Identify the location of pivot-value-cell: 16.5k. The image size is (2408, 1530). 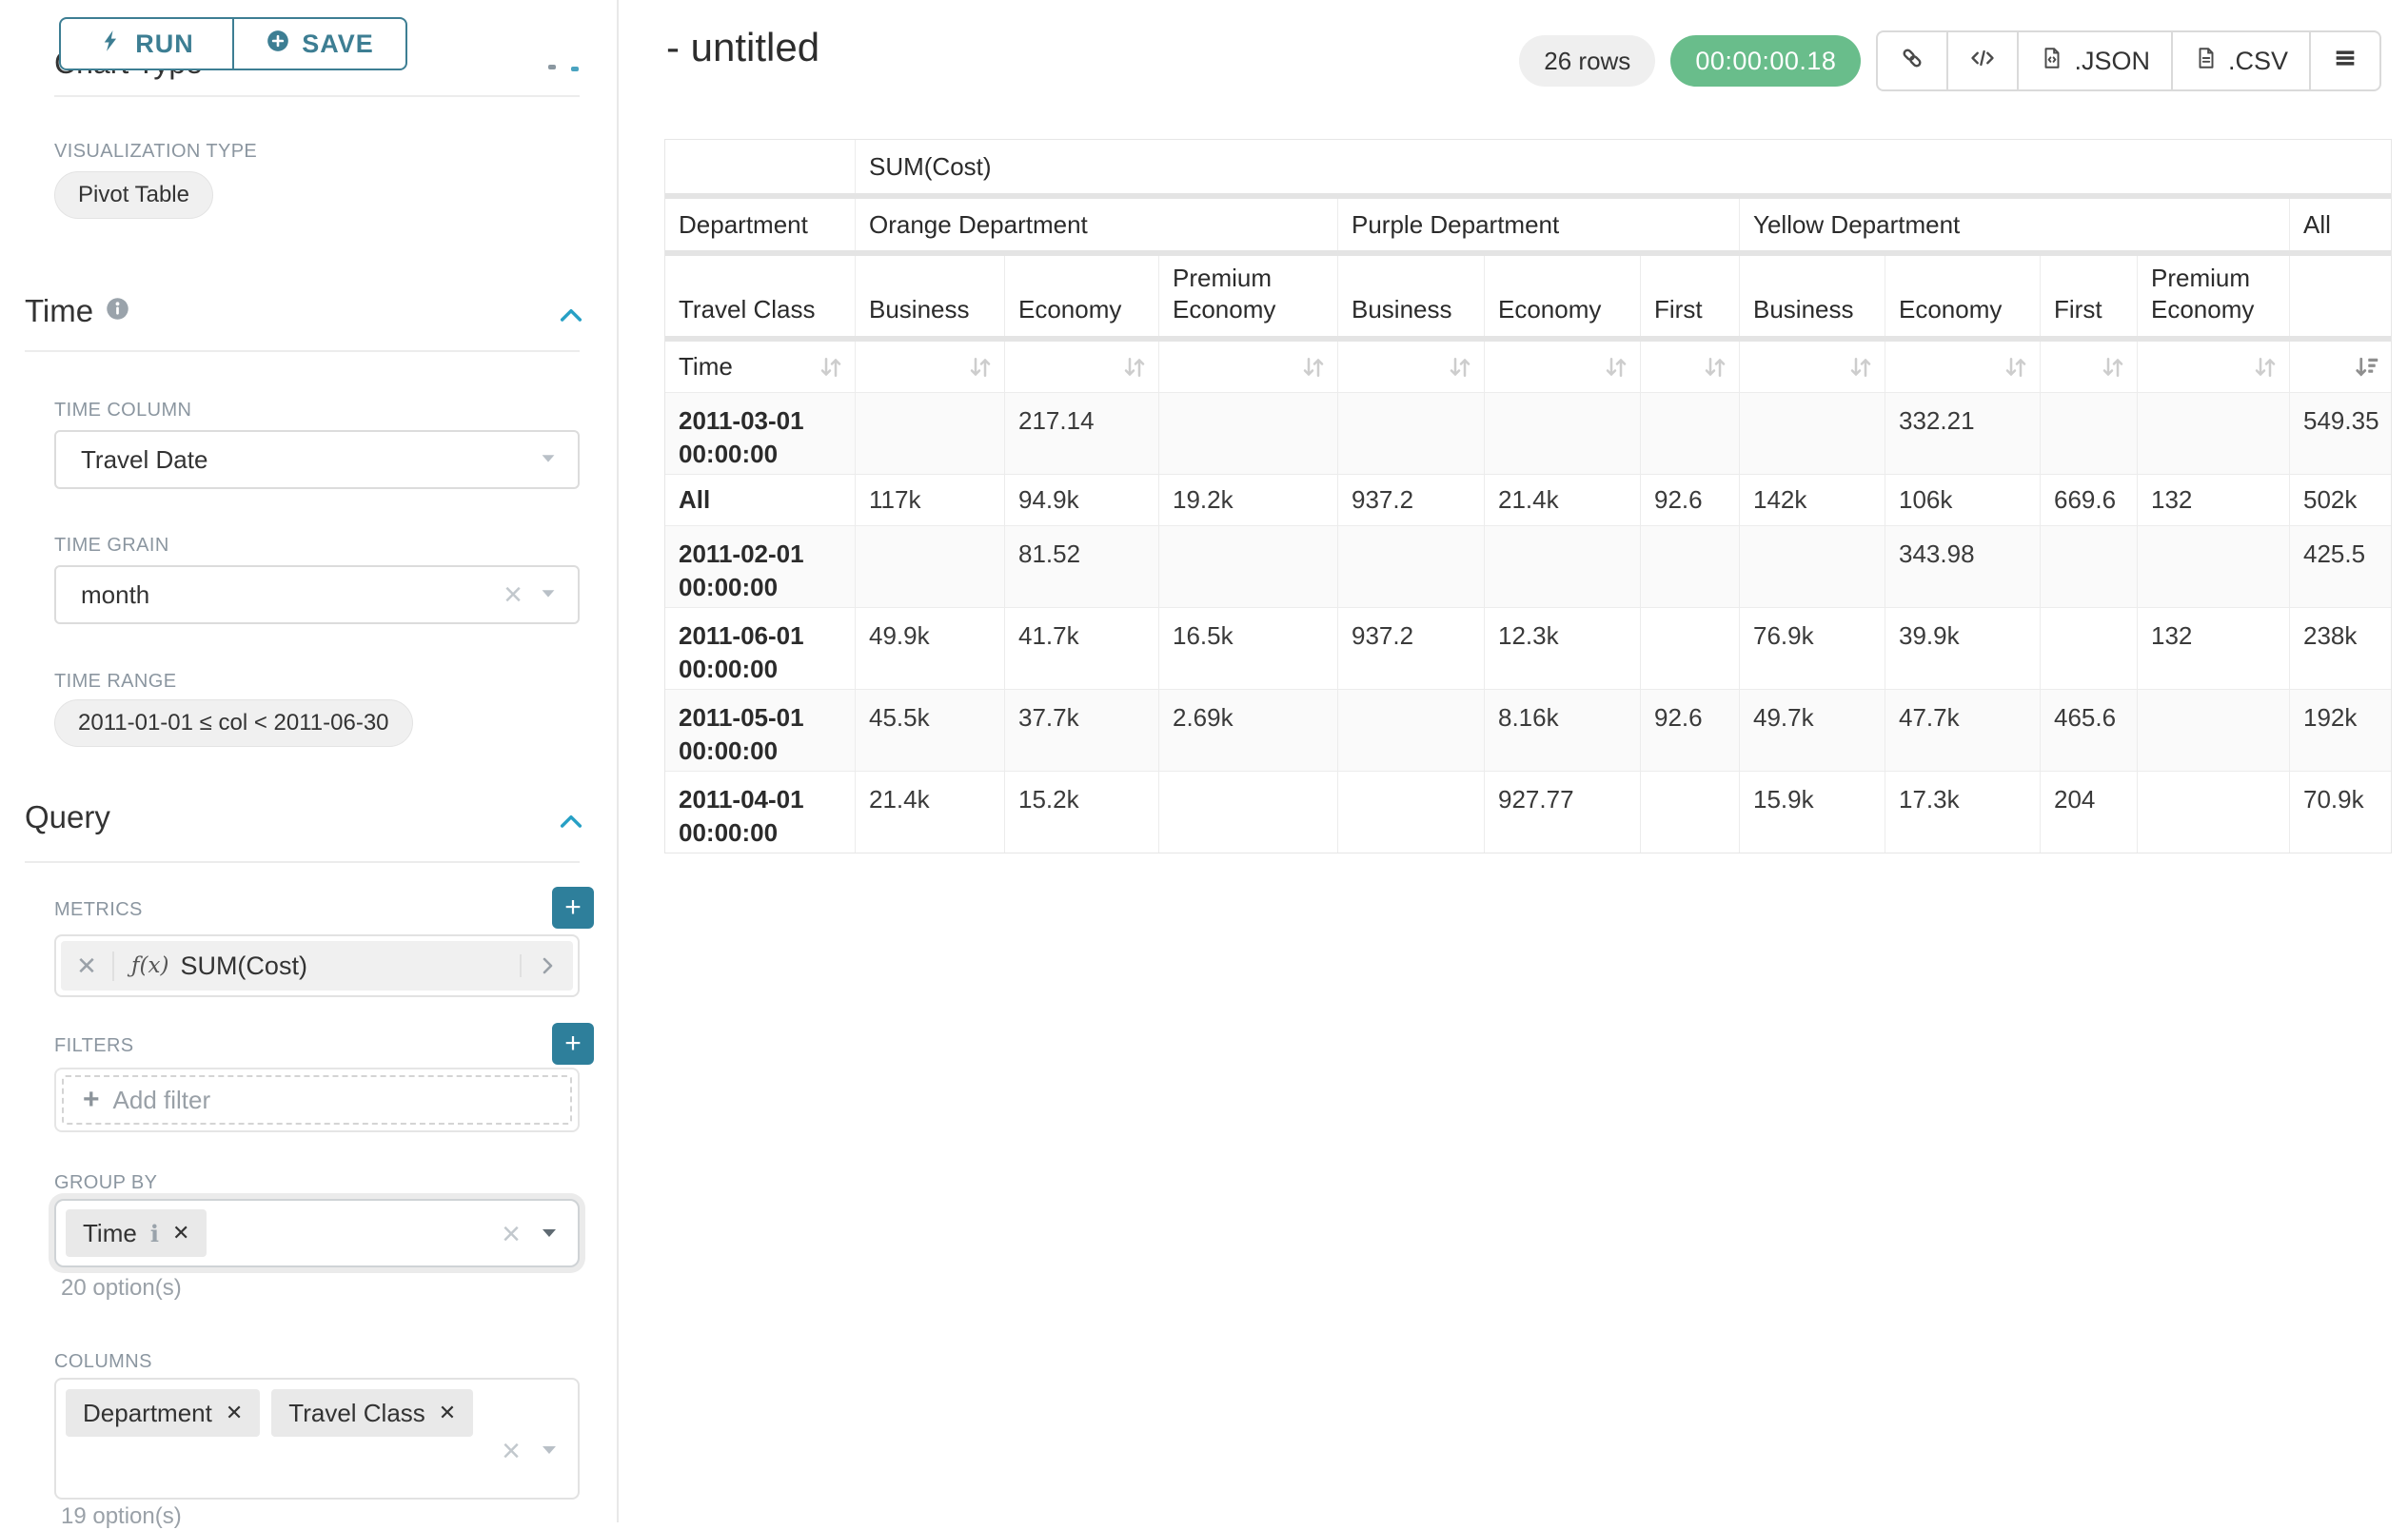
(1248, 649).